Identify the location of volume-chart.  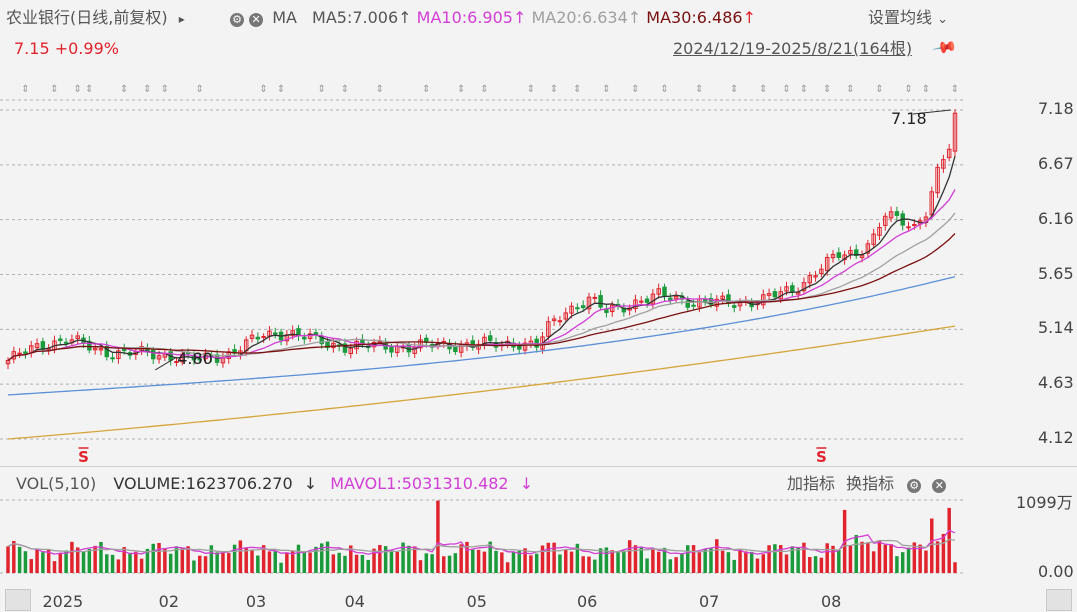
(538, 540).